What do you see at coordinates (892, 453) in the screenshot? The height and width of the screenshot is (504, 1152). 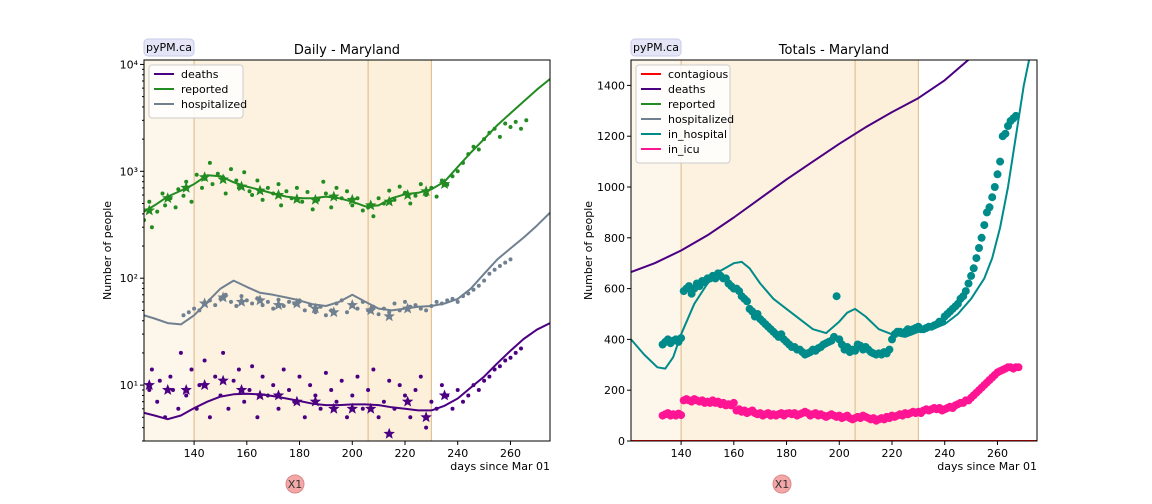 I see `x-tick-label: 220` at bounding box center [892, 453].